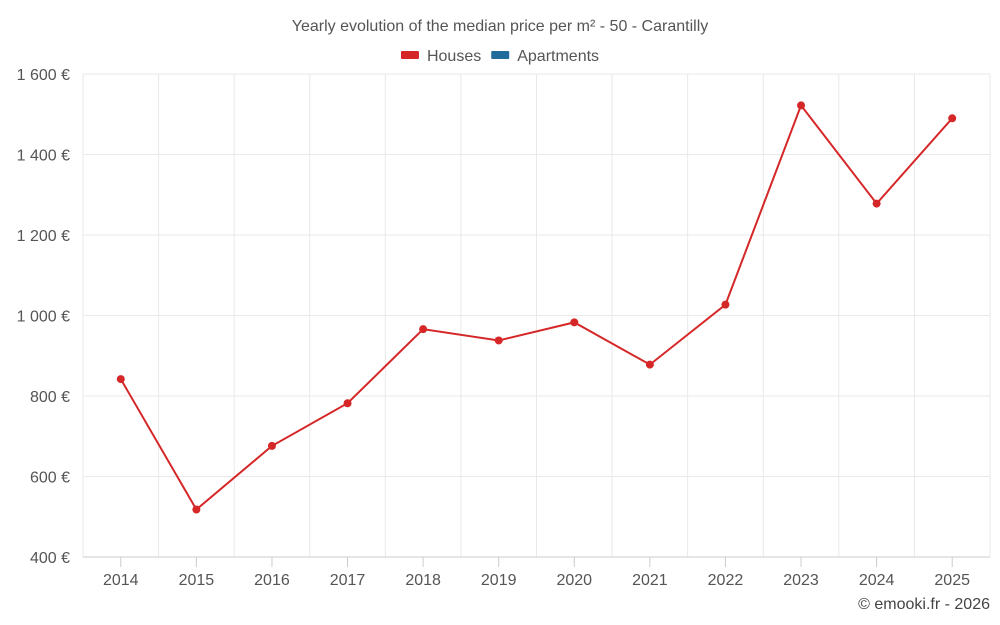 The height and width of the screenshot is (625, 1000). What do you see at coordinates (197, 580) in the screenshot?
I see `x-tick-label: 2015` at bounding box center [197, 580].